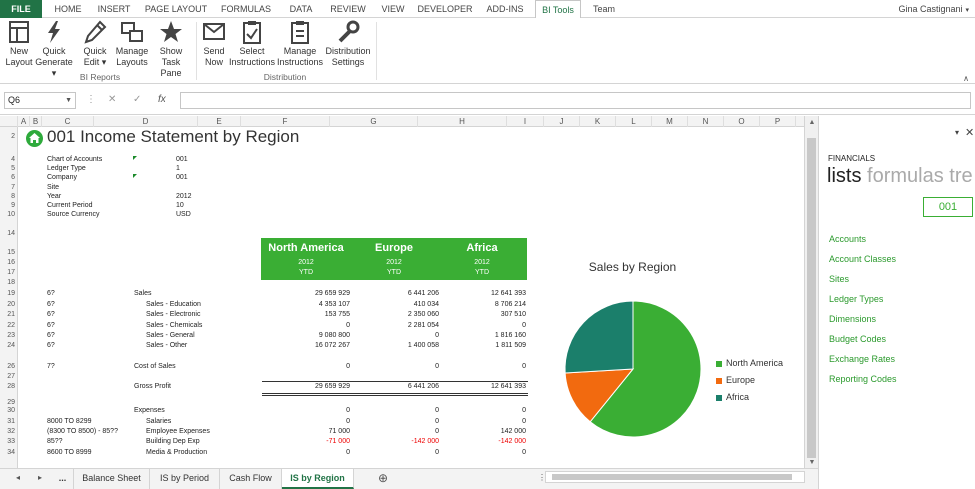 This screenshot has width=975, height=489. What do you see at coordinates (812, 122) in the screenshot?
I see `scroll-up-icon: ▲` at bounding box center [812, 122].